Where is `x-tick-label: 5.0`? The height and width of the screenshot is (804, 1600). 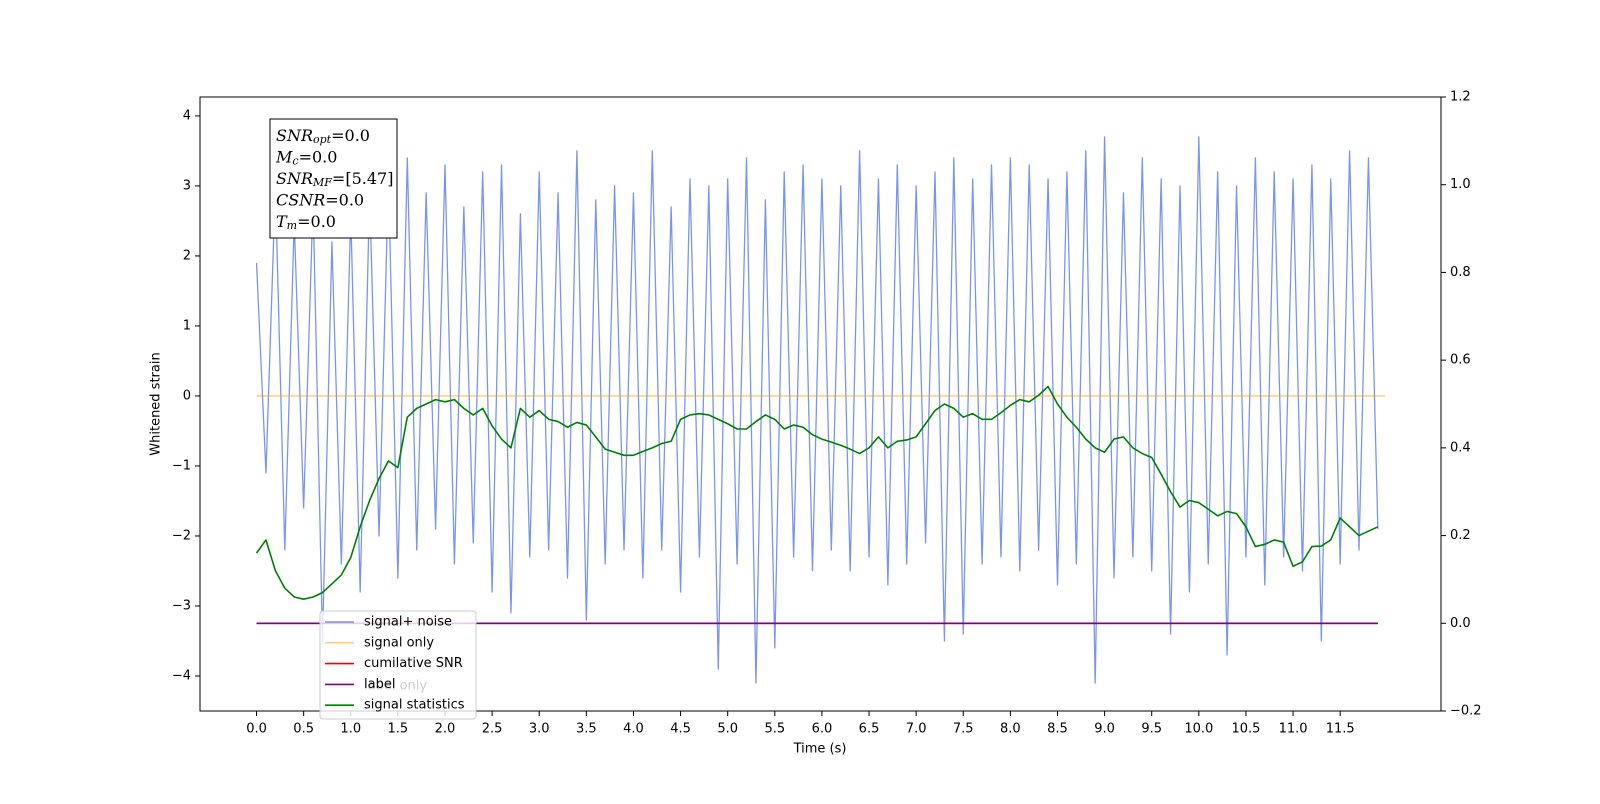 x-tick-label: 5.0 is located at coordinates (727, 729).